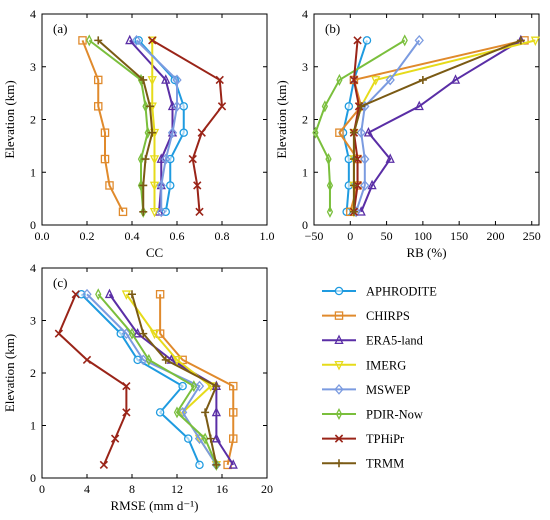  I want to click on x-tick-label: 200, so click(495, 236).